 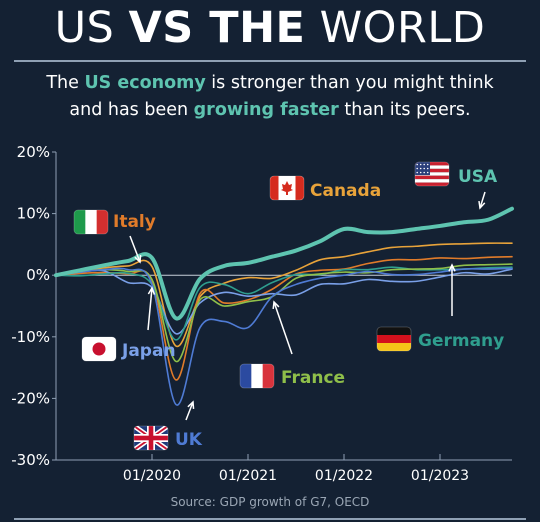 What do you see at coordinates (217, 28) in the screenshot?
I see `title-vs-the: VS THE` at bounding box center [217, 28].